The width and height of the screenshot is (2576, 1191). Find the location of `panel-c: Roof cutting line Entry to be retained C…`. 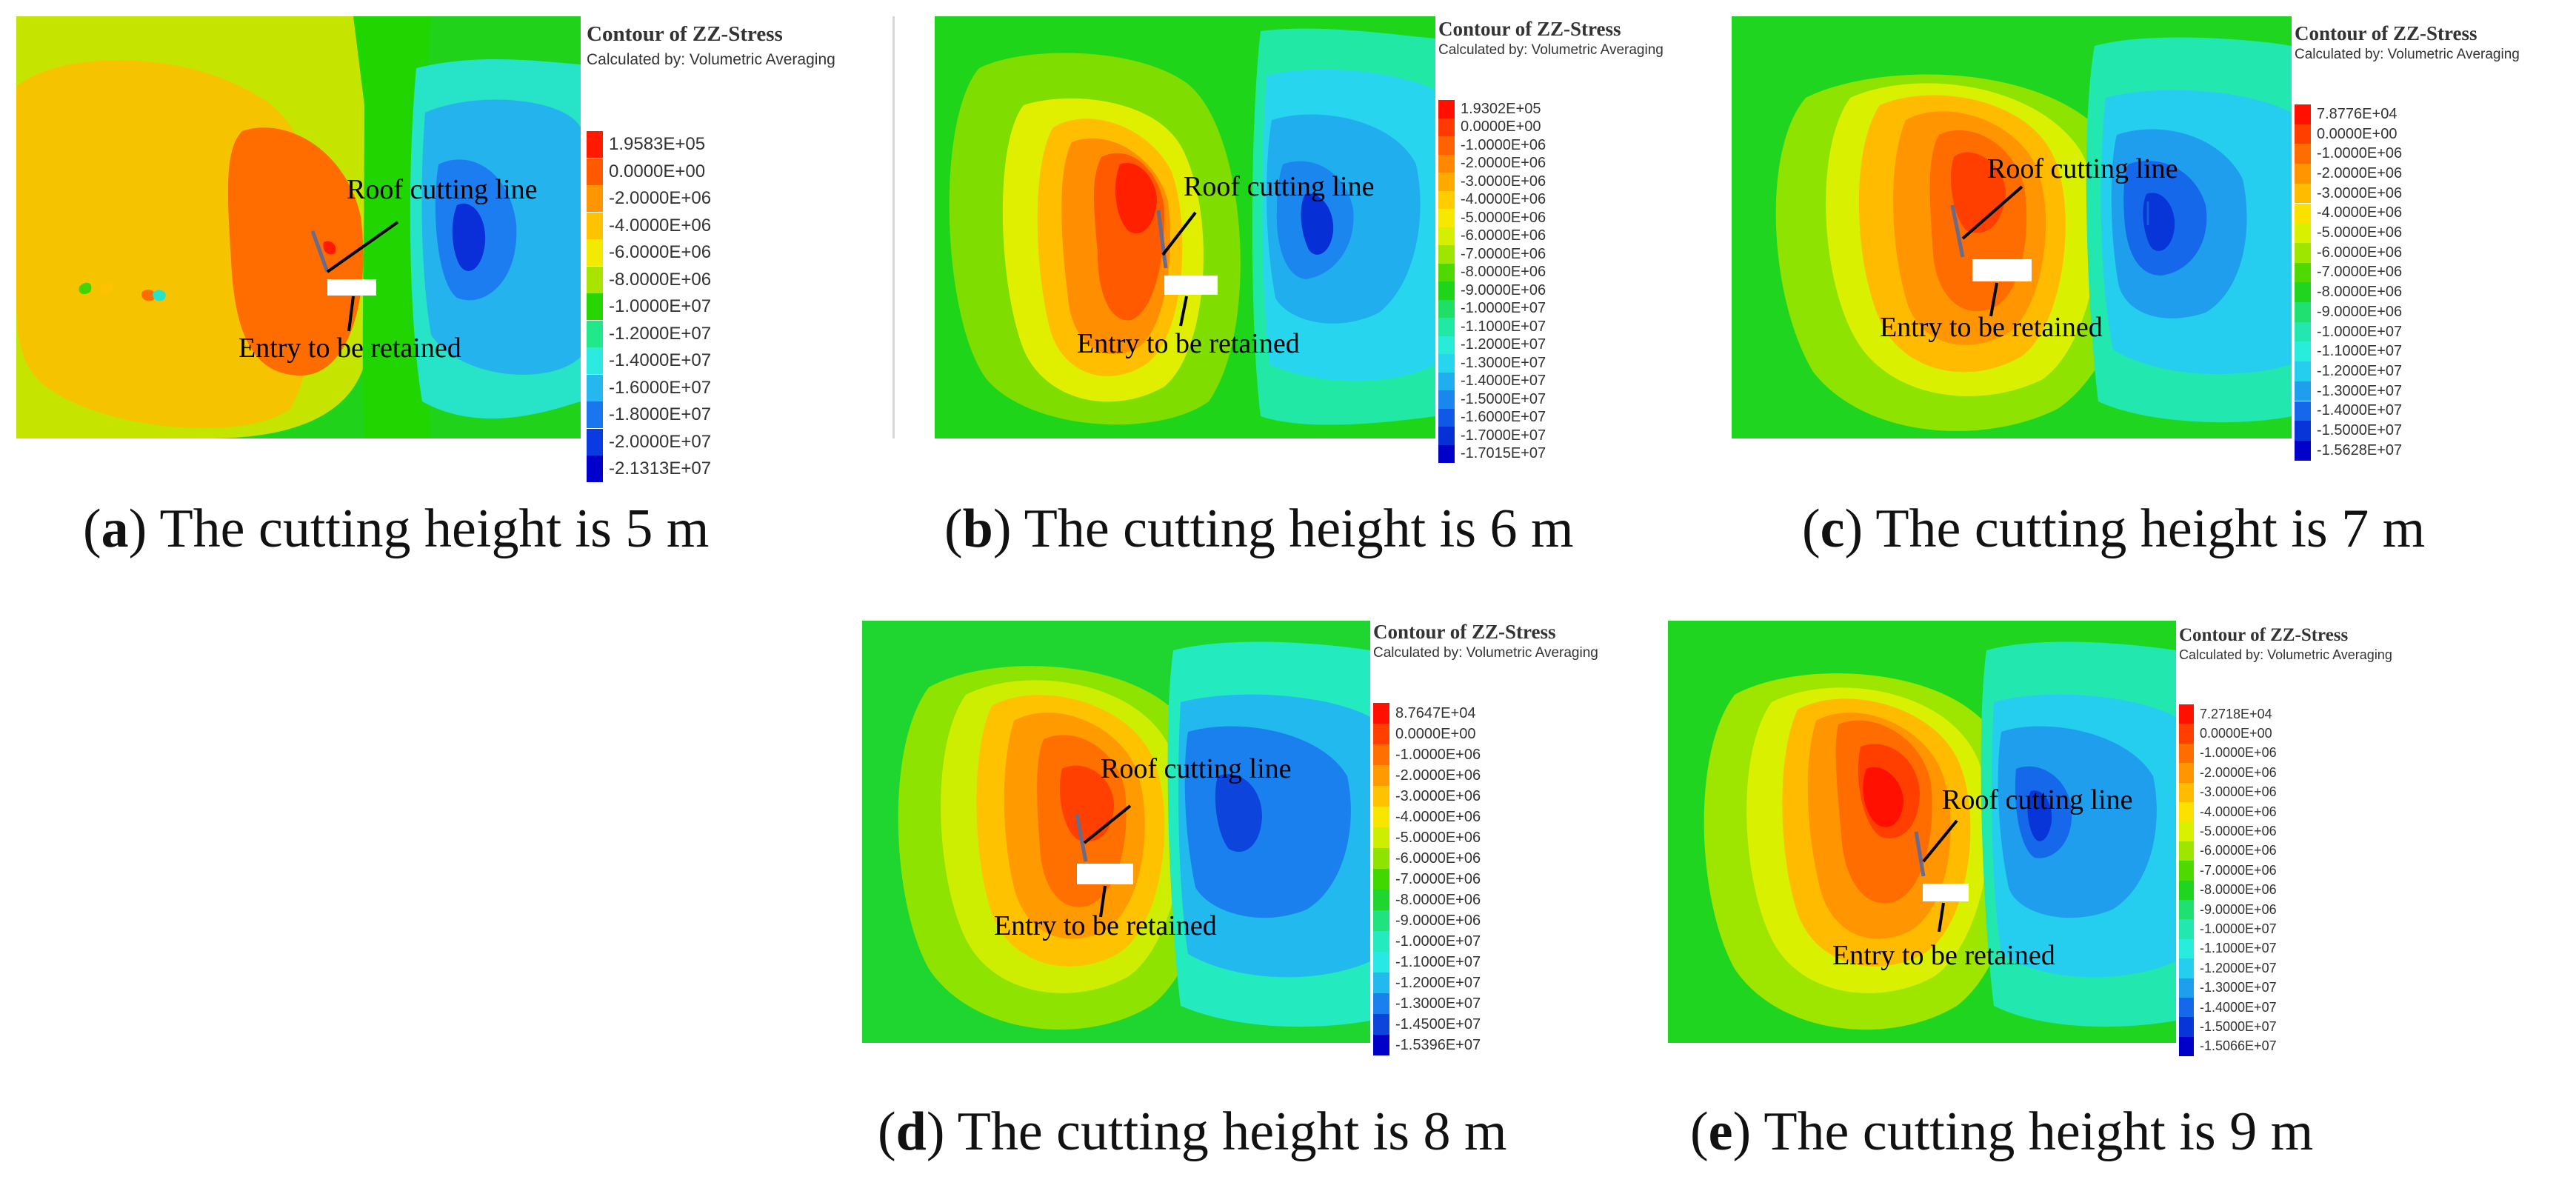

panel-c: Roof cutting line Entry to be retained C… is located at coordinates (2154, 238).